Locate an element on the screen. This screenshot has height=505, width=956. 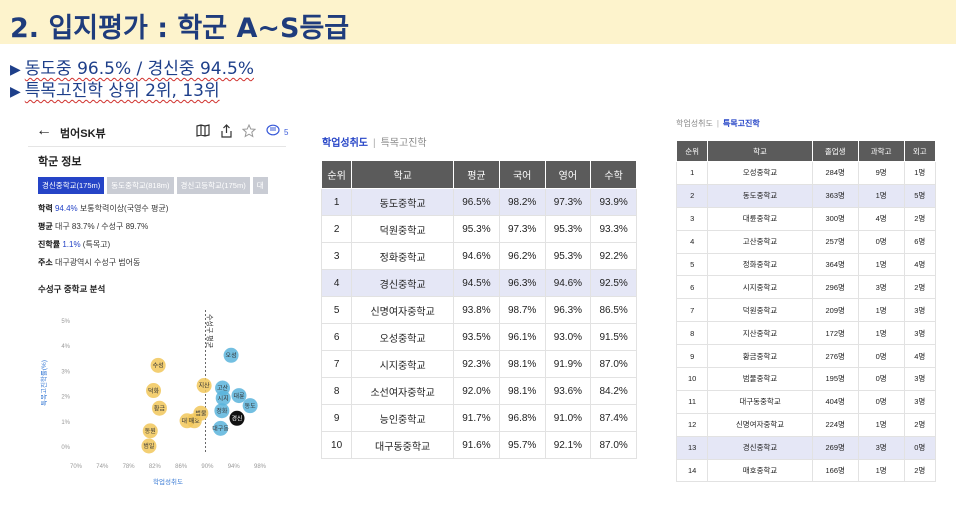
table-cell: 9명 is located at coordinates (881, 173).